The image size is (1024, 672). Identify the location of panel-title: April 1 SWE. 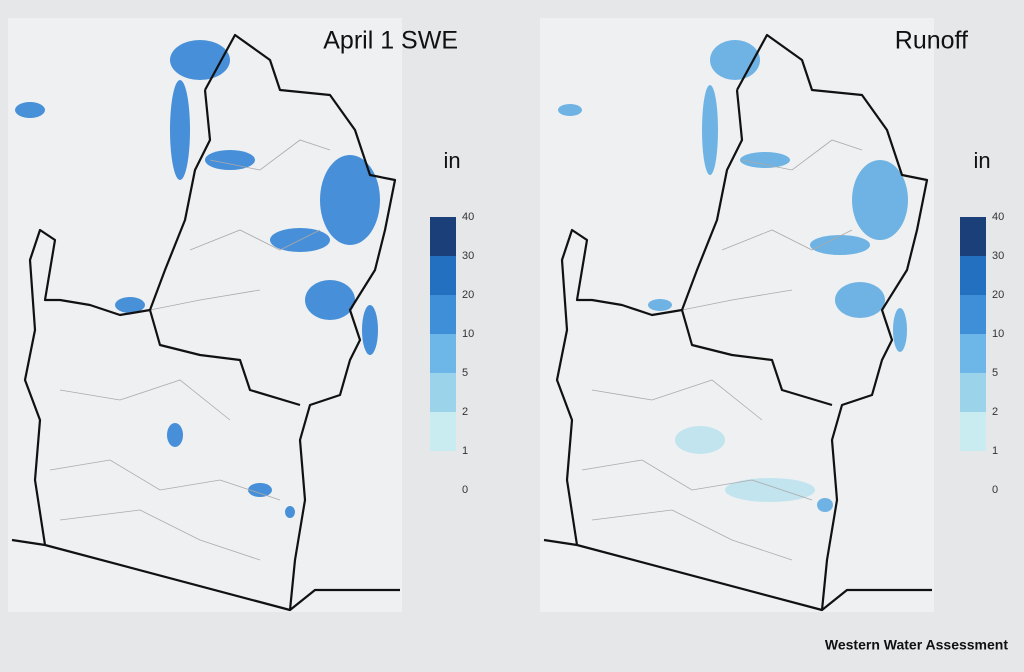
(390, 41).